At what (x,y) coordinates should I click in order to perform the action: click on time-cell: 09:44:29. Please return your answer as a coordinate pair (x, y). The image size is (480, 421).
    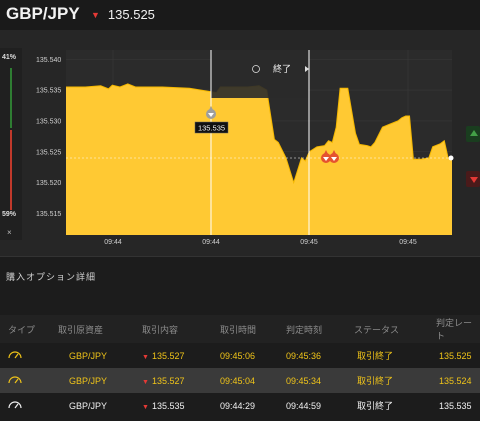
    Looking at the image, I should click on (238, 405).